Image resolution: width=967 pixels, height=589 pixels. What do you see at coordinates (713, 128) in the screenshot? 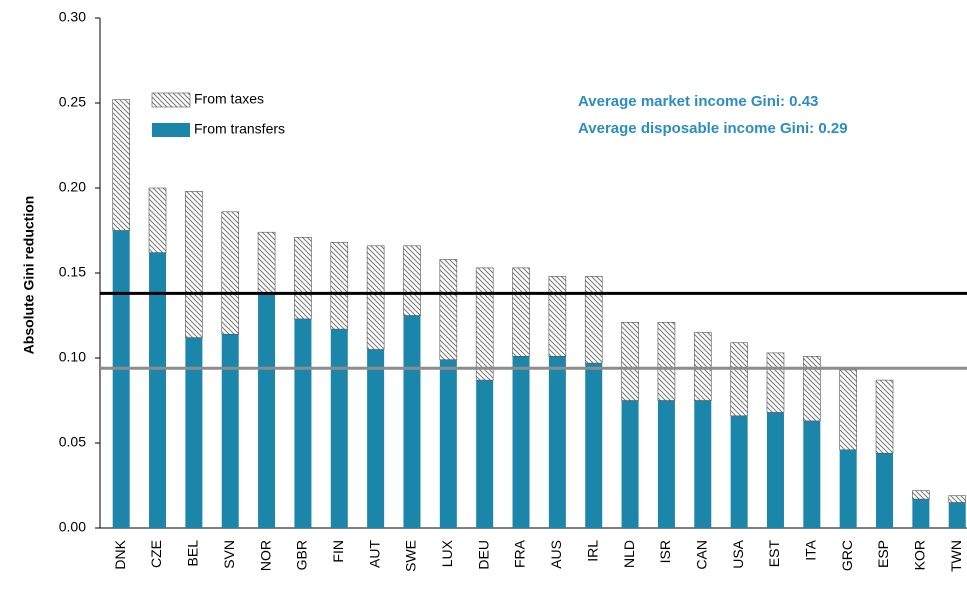
I see `annotation: Average disposable income Gini: 0.29` at bounding box center [713, 128].